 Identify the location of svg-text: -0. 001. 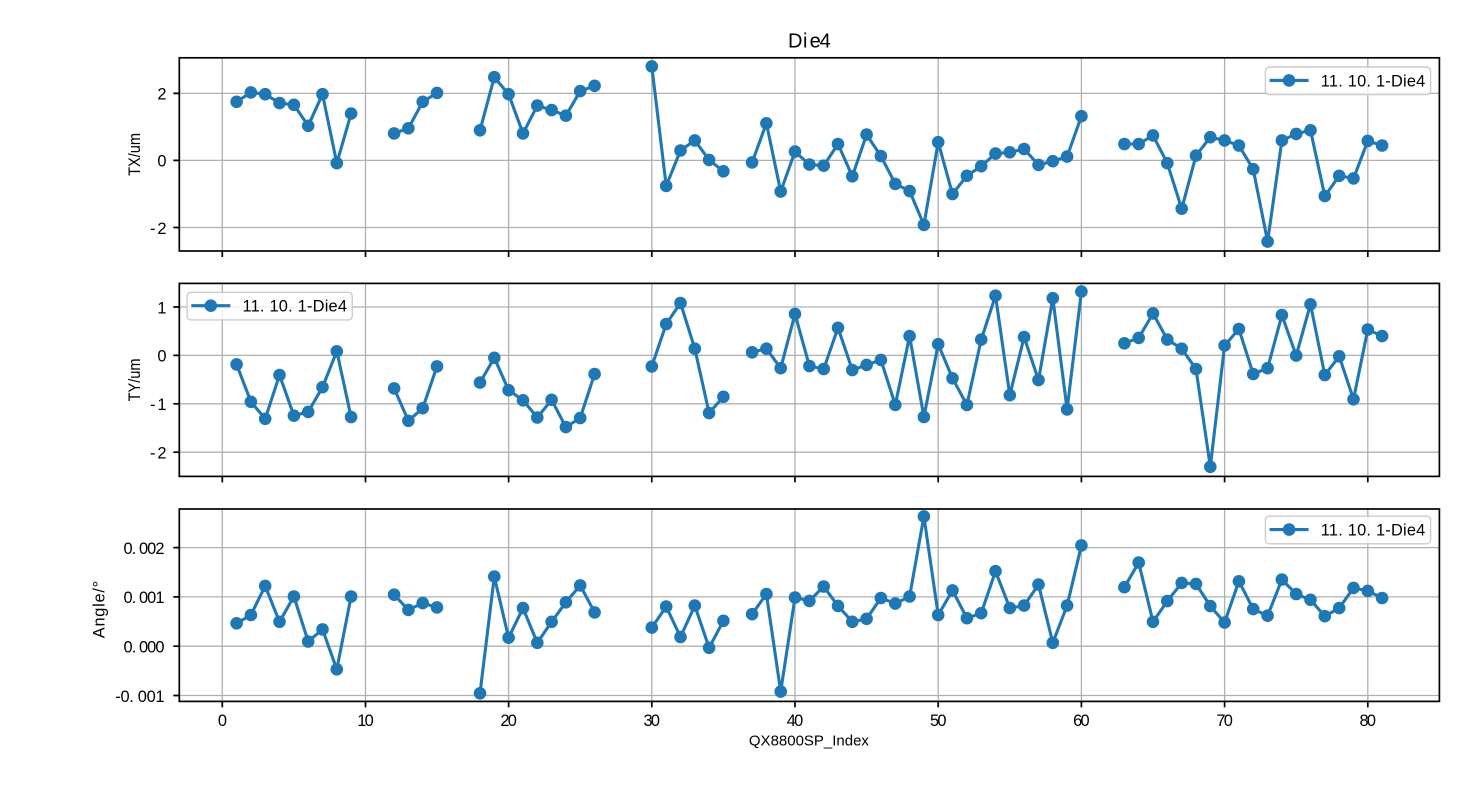
(139, 697).